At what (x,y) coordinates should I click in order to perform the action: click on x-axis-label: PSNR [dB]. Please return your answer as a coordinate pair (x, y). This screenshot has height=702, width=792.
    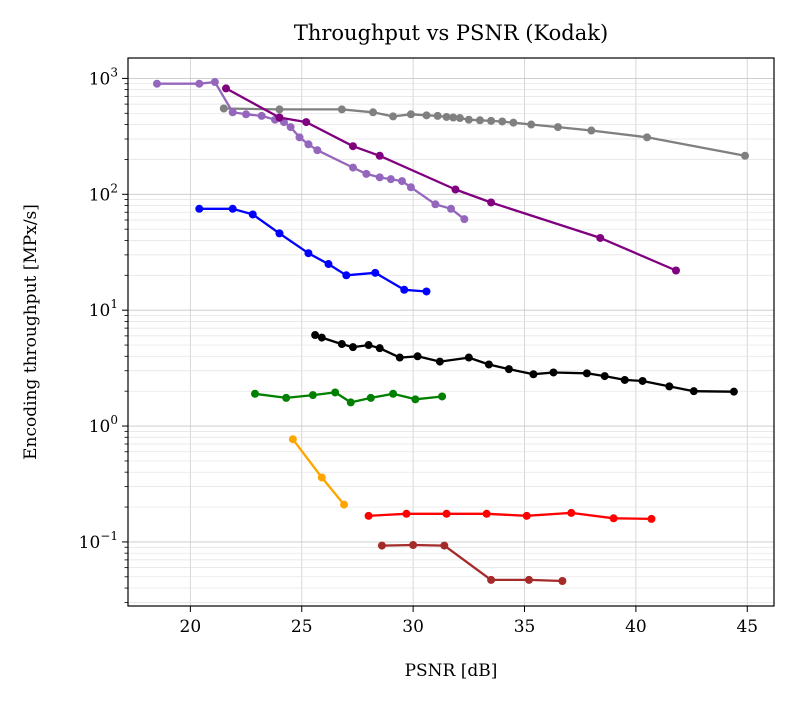
    Looking at the image, I should click on (451, 671).